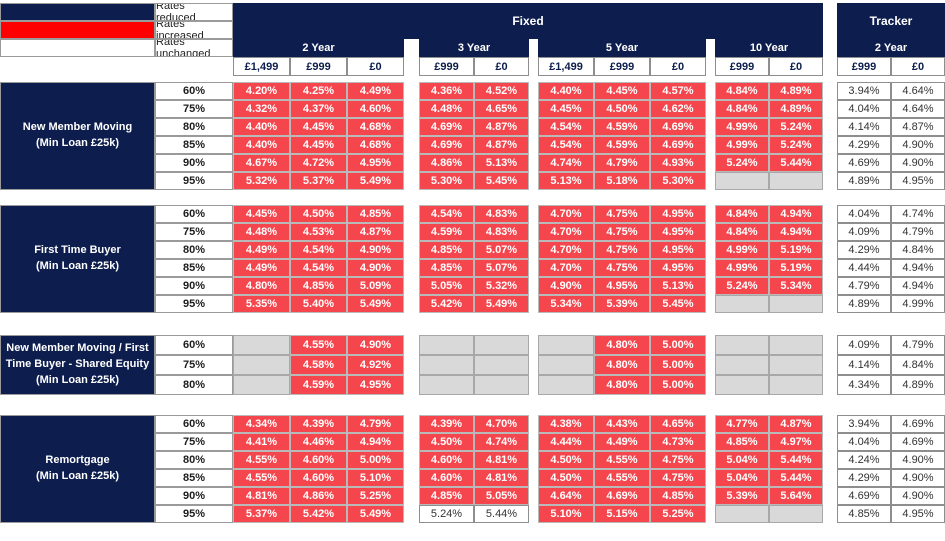 Image resolution: width=945 pixels, height=541 pixels. Describe the element at coordinates (77, 469) in the screenshot. I see `product-group-label: Remortgage (Min Loan £25k)` at that location.